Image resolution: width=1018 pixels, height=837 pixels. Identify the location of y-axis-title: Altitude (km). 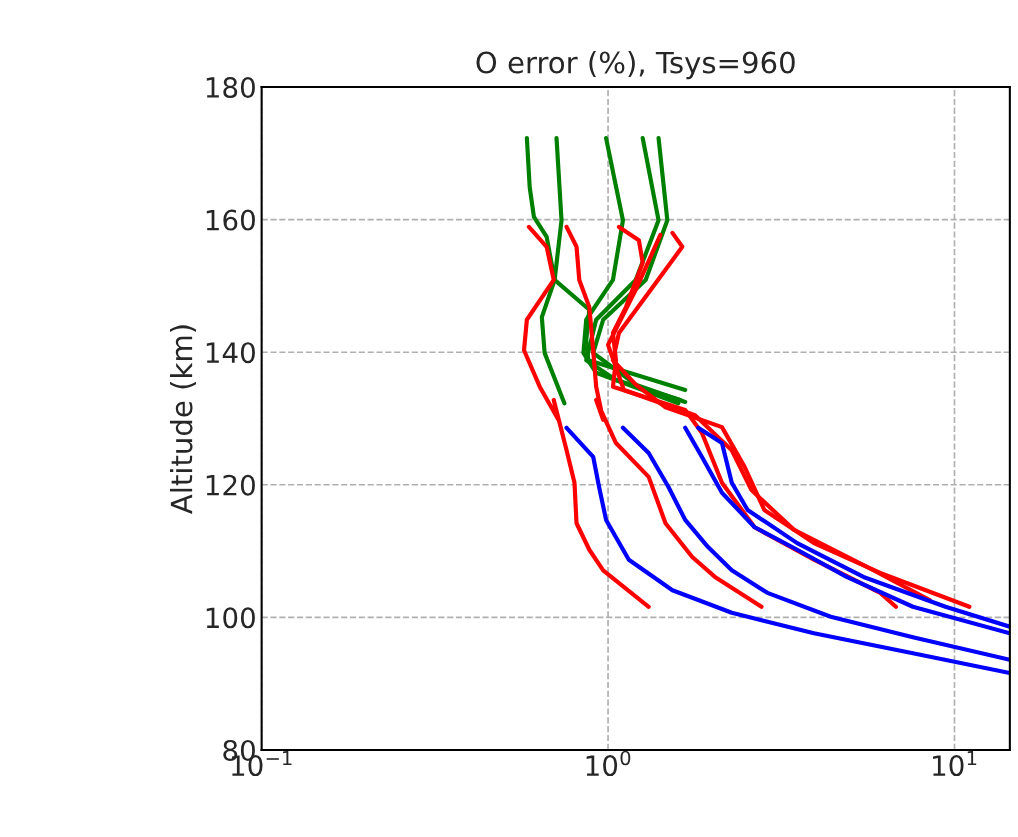
(182, 419).